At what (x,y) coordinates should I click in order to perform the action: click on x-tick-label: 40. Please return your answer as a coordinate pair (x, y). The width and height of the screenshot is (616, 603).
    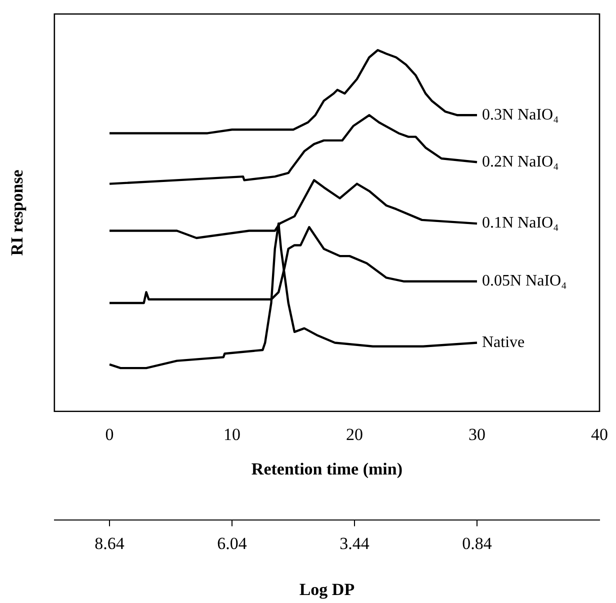
    Looking at the image, I should click on (599, 434).